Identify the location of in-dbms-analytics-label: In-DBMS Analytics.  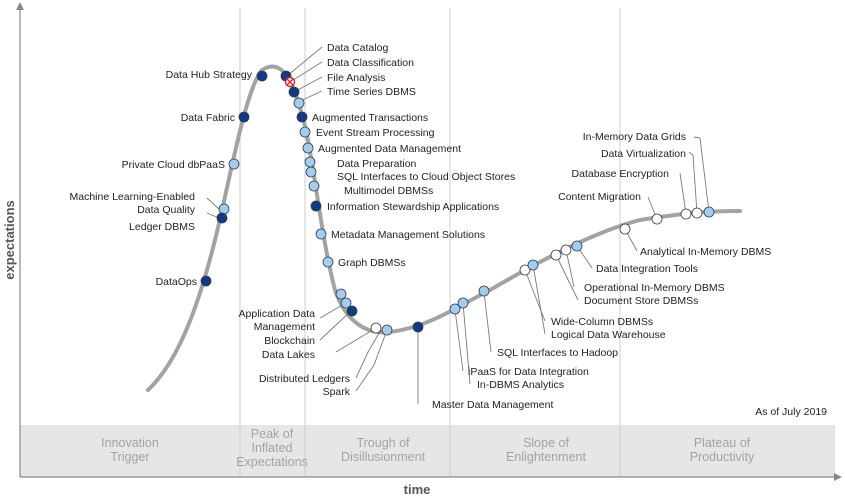
(520, 385).